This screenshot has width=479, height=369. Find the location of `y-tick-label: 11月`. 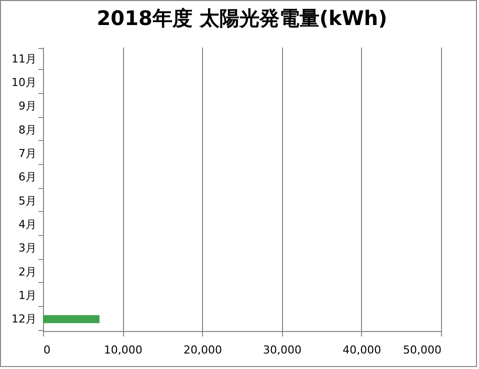

y-tick-label: 11月 is located at coordinates (24, 59).